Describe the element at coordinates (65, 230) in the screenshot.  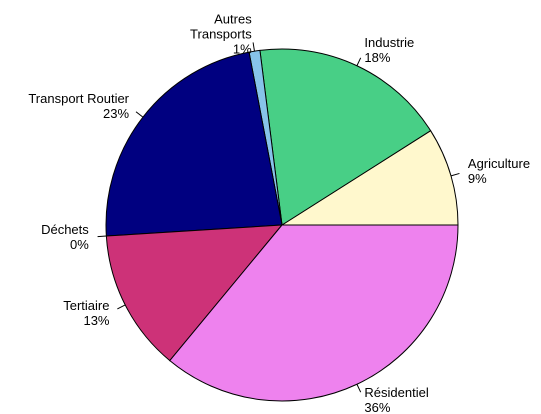
I see `category-label: Déchets` at that location.